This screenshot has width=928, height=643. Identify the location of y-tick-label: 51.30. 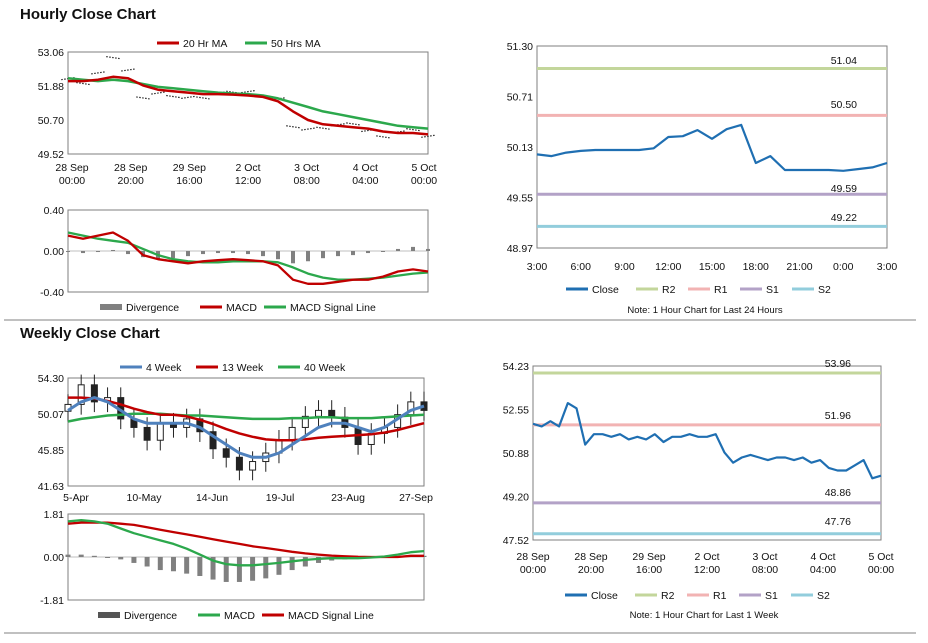
(520, 47).